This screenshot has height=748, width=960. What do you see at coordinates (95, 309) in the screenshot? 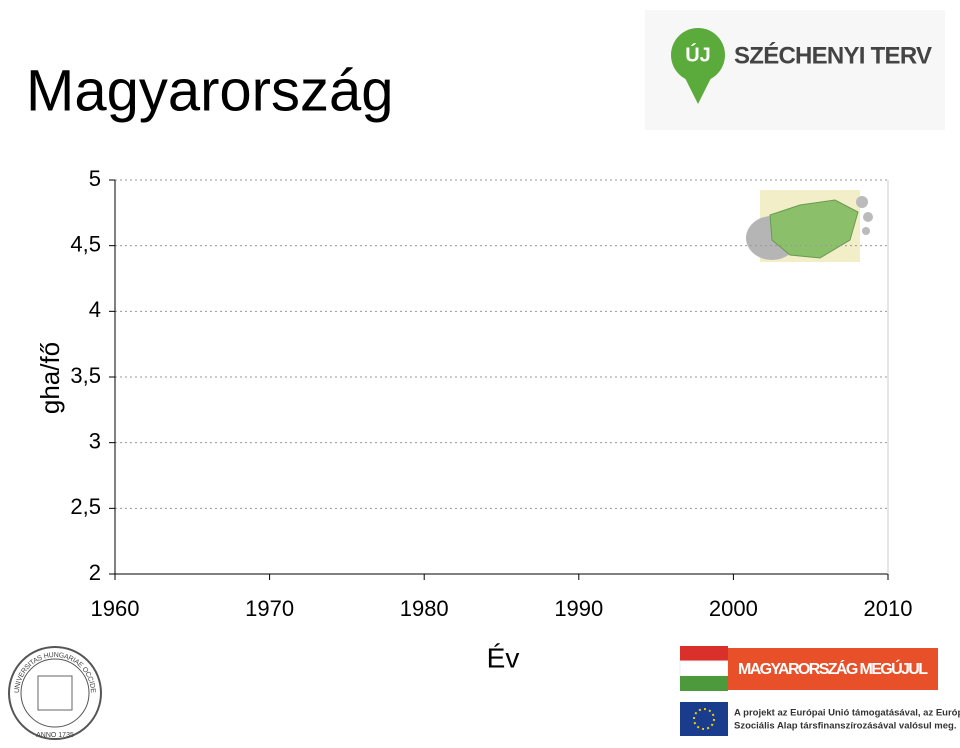
I see `y-tick-label: 4` at bounding box center [95, 309].